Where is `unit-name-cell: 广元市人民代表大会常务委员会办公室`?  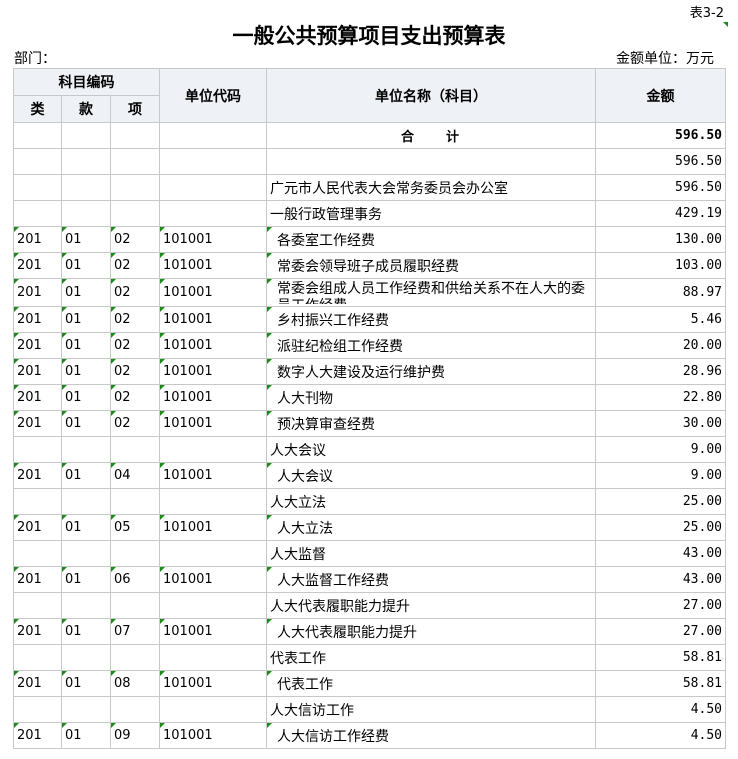
unit-name-cell: 广元市人民代表大会常务委员会办公室 is located at coordinates (431, 187).